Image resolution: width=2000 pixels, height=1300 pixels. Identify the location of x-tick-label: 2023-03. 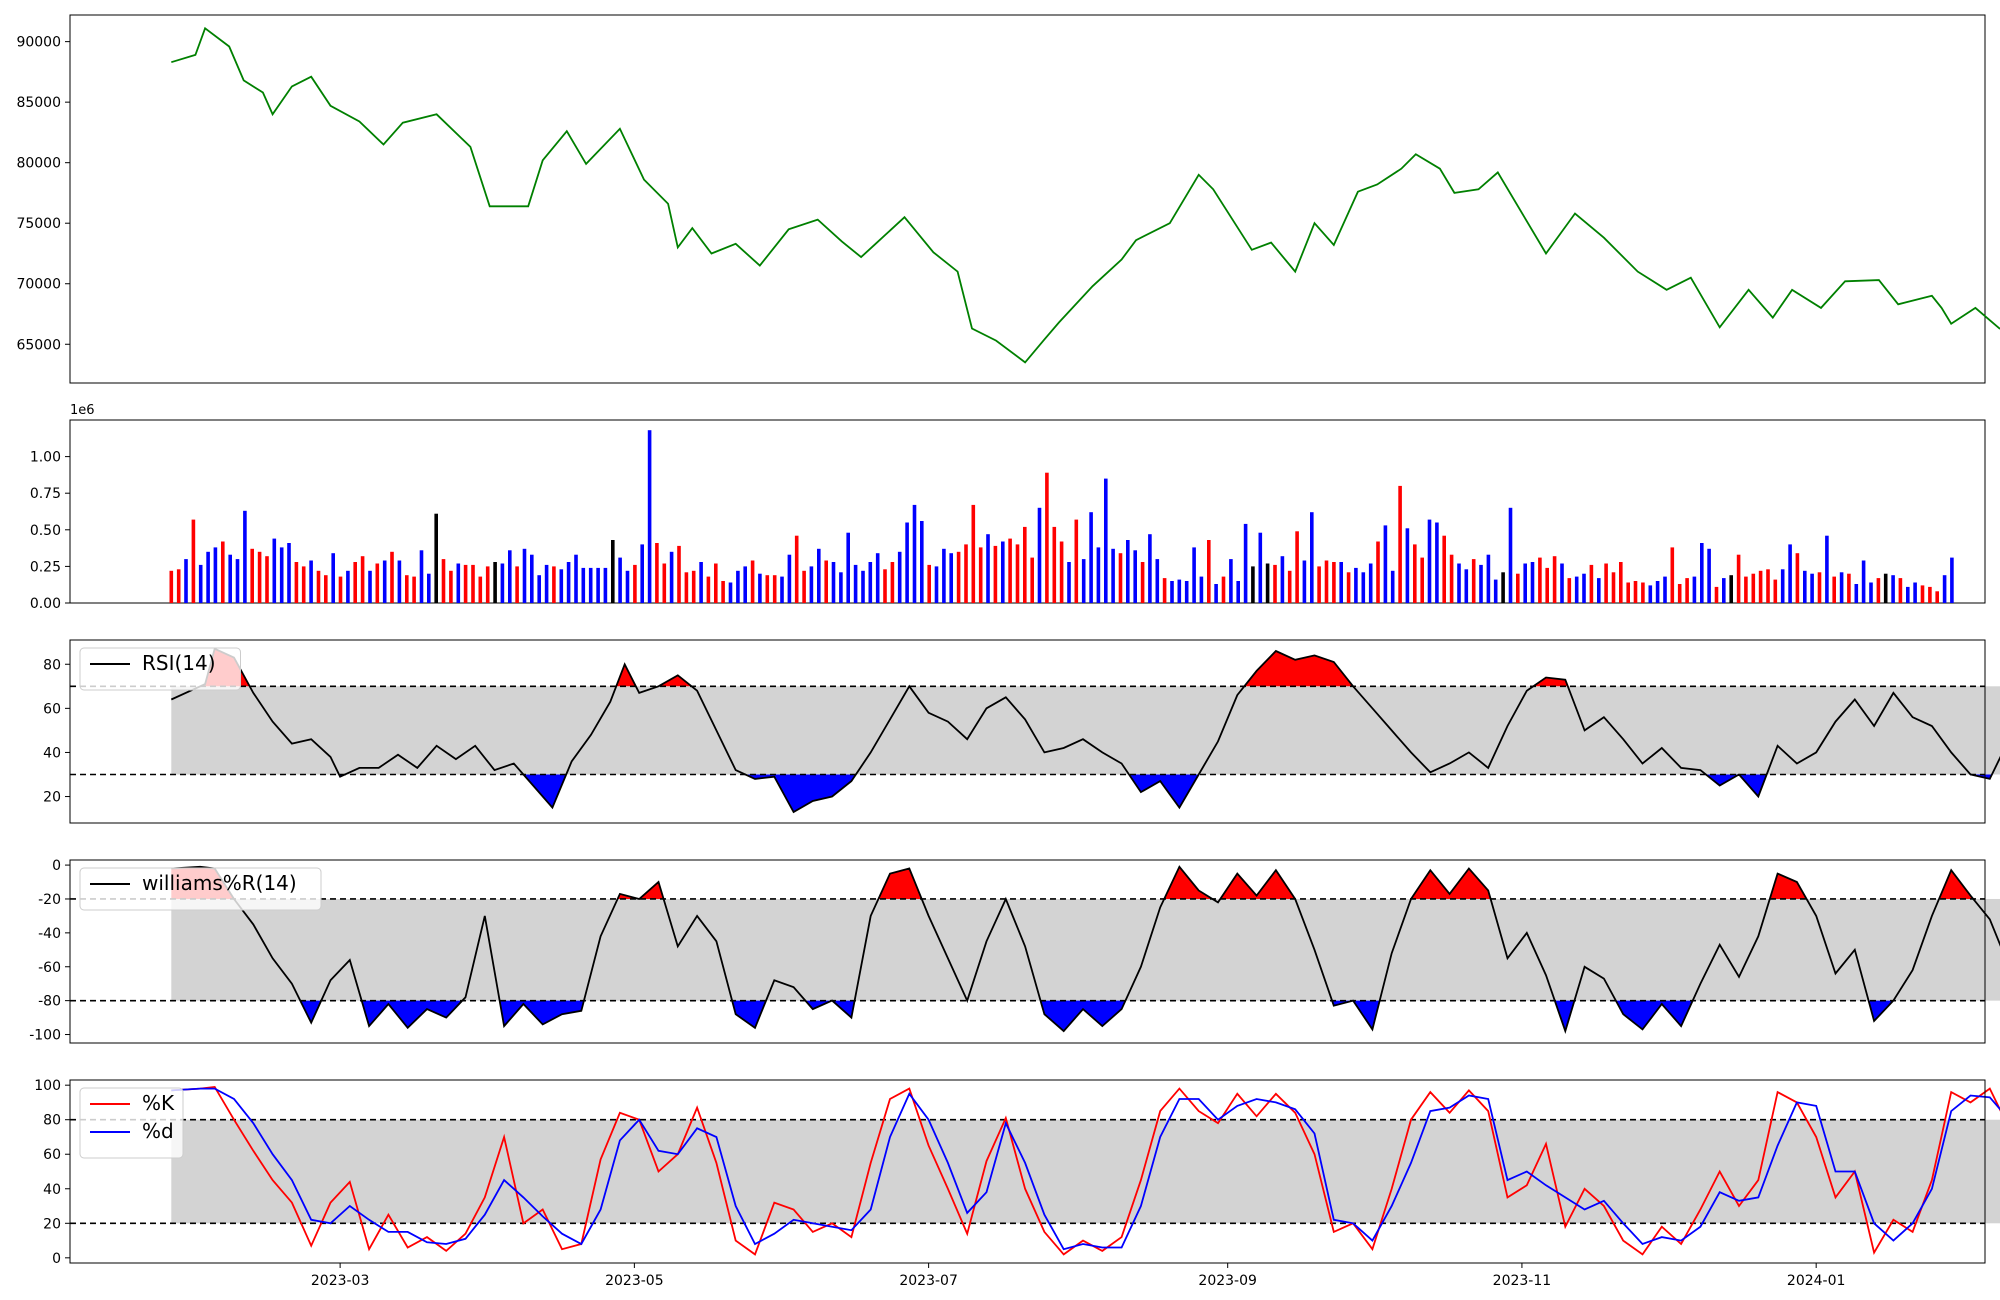
(340, 1281).